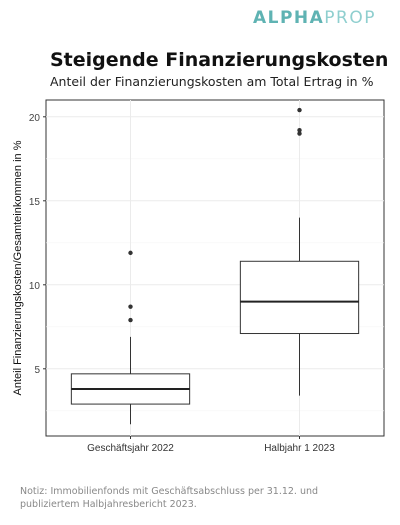  Describe the element at coordinates (35, 118) in the screenshot. I see `y-tick-label: 20` at that location.